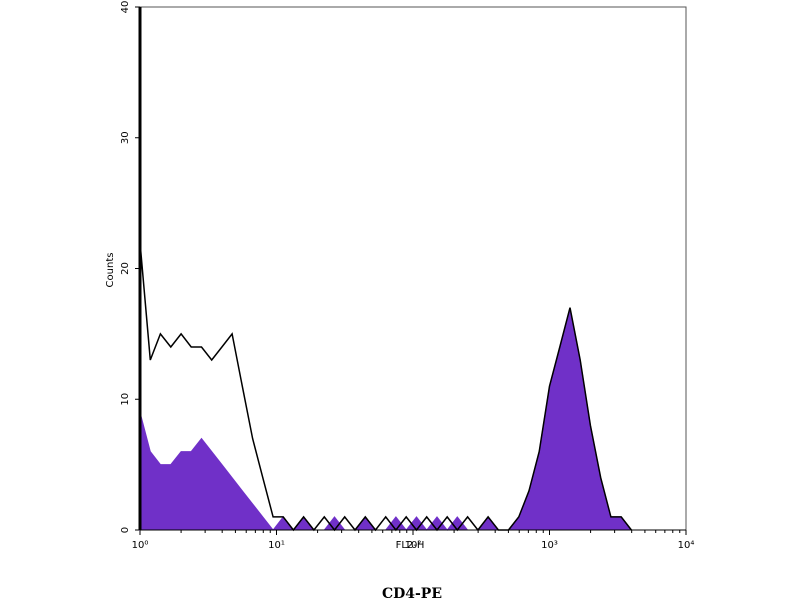 The width and height of the screenshot is (800, 604). Describe the element at coordinates (276, 545) in the screenshot. I see `x-tick-label: 10¹` at that location.